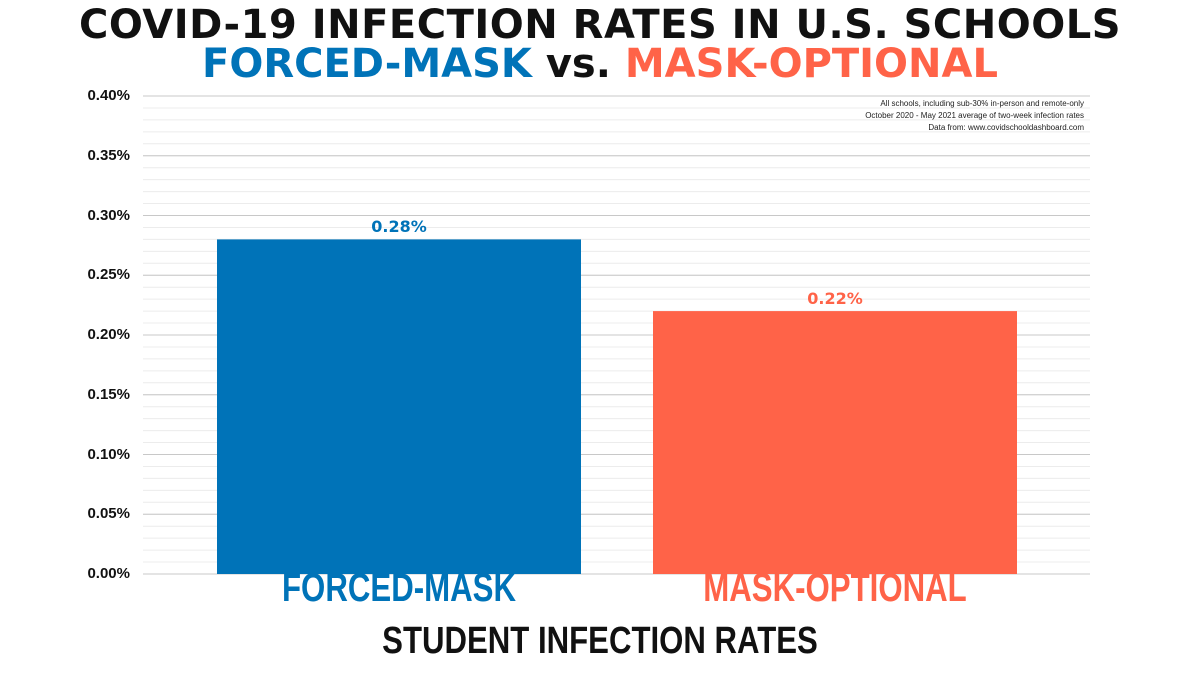  What do you see at coordinates (835, 442) in the screenshot?
I see `bar-mask-optional` at bounding box center [835, 442].